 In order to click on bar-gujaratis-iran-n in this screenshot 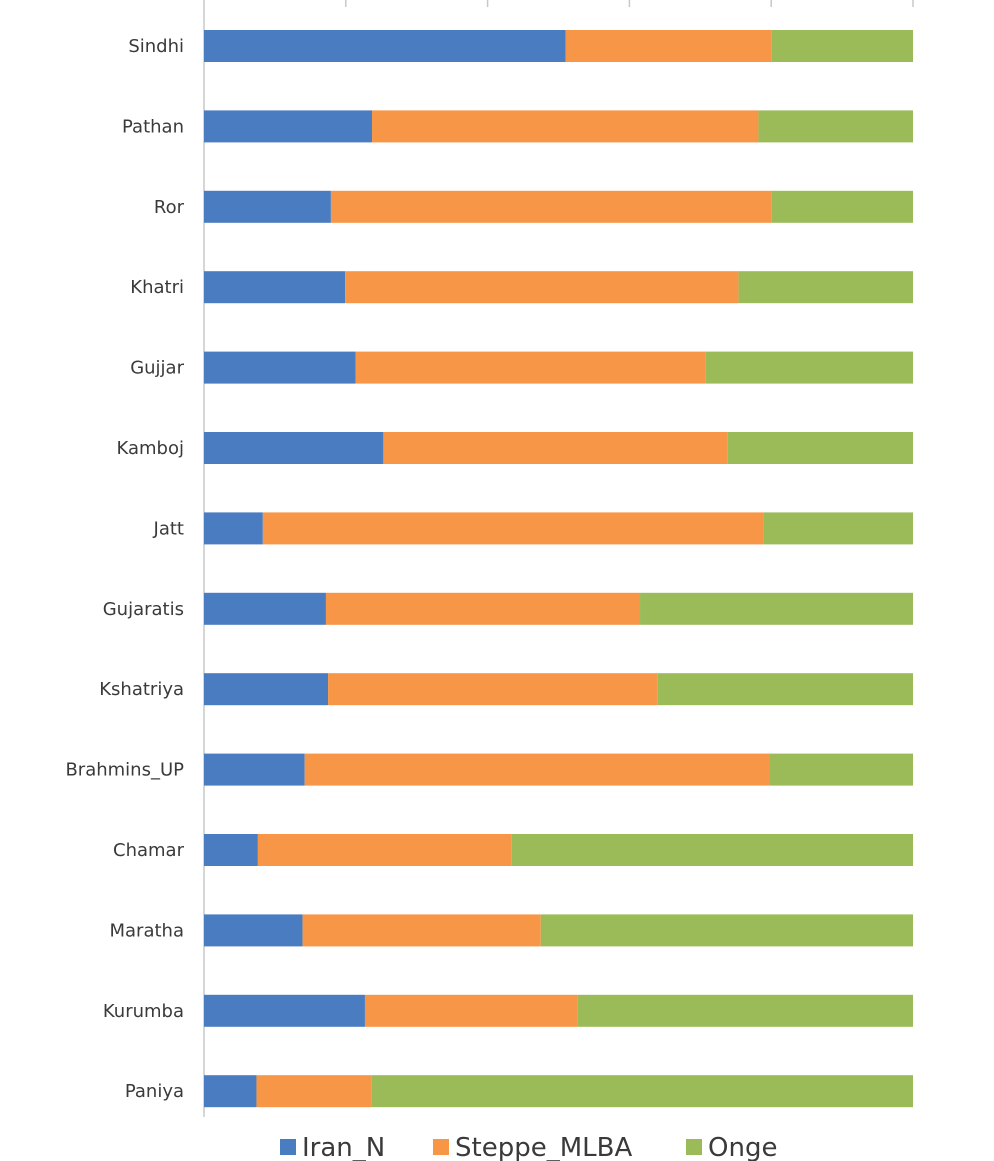, I will do `click(265, 608)`.